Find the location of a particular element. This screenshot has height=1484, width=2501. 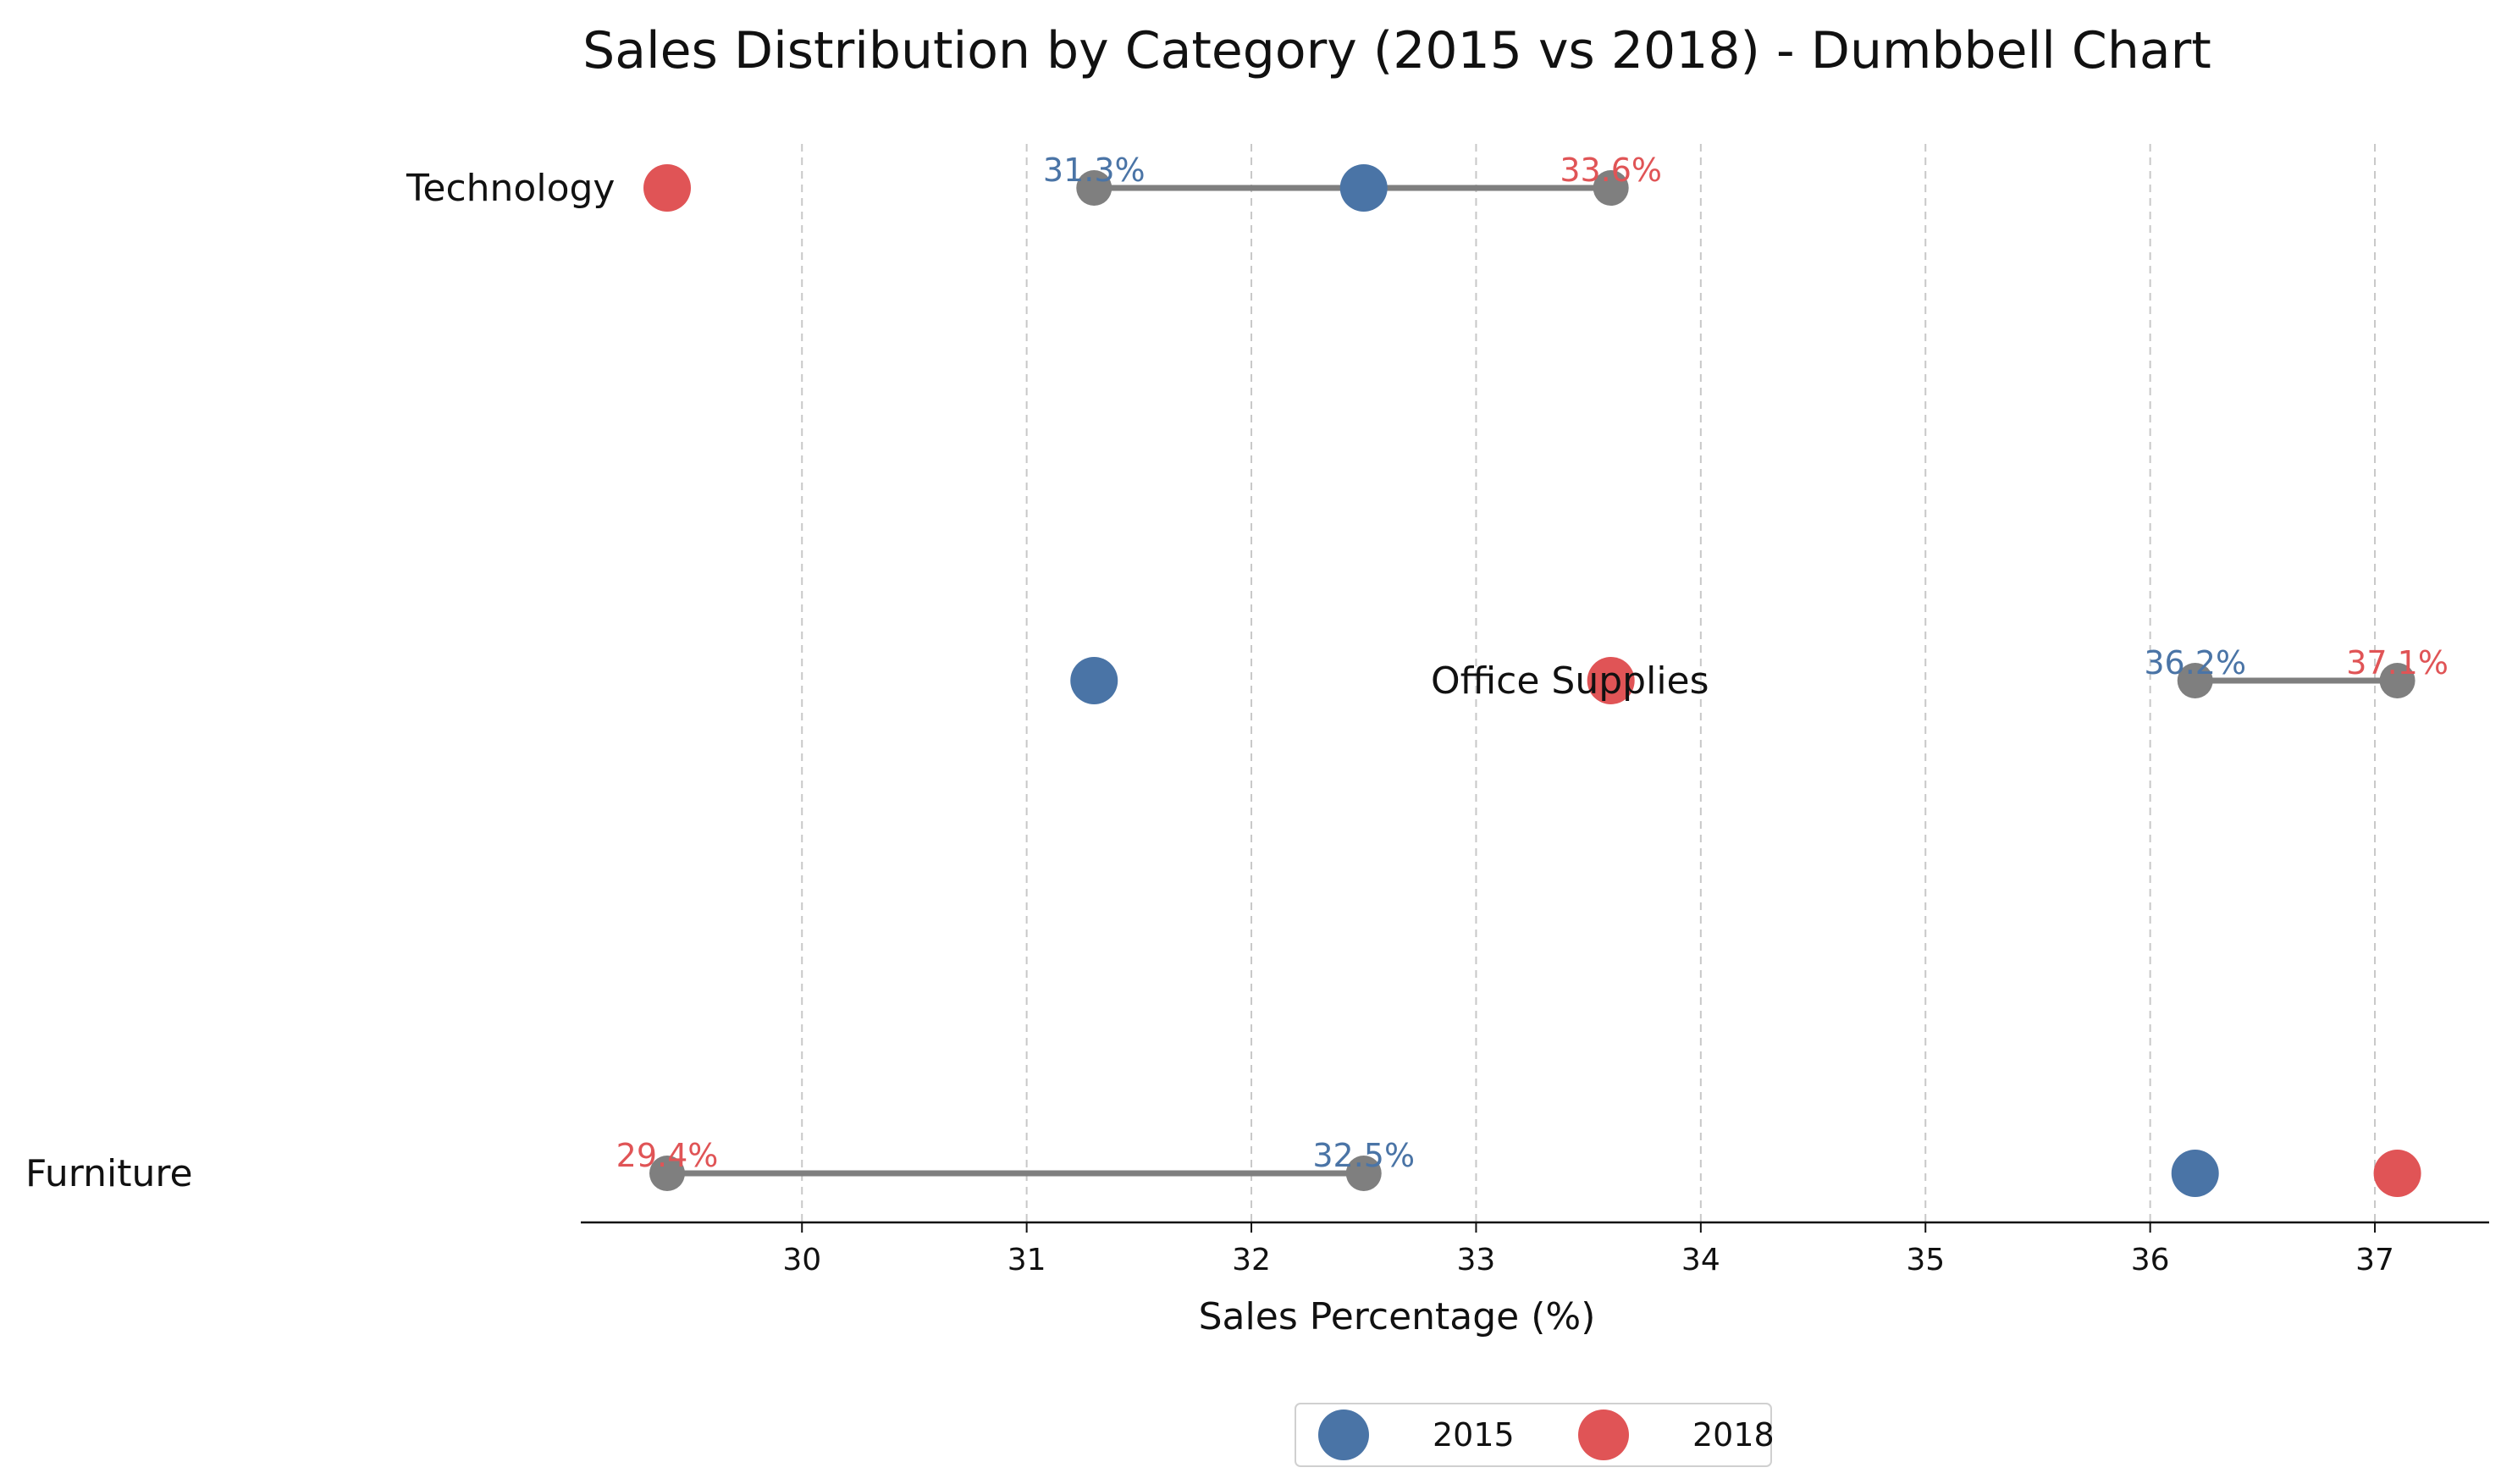

value-label: 36.2% is located at coordinates (2195, 662).